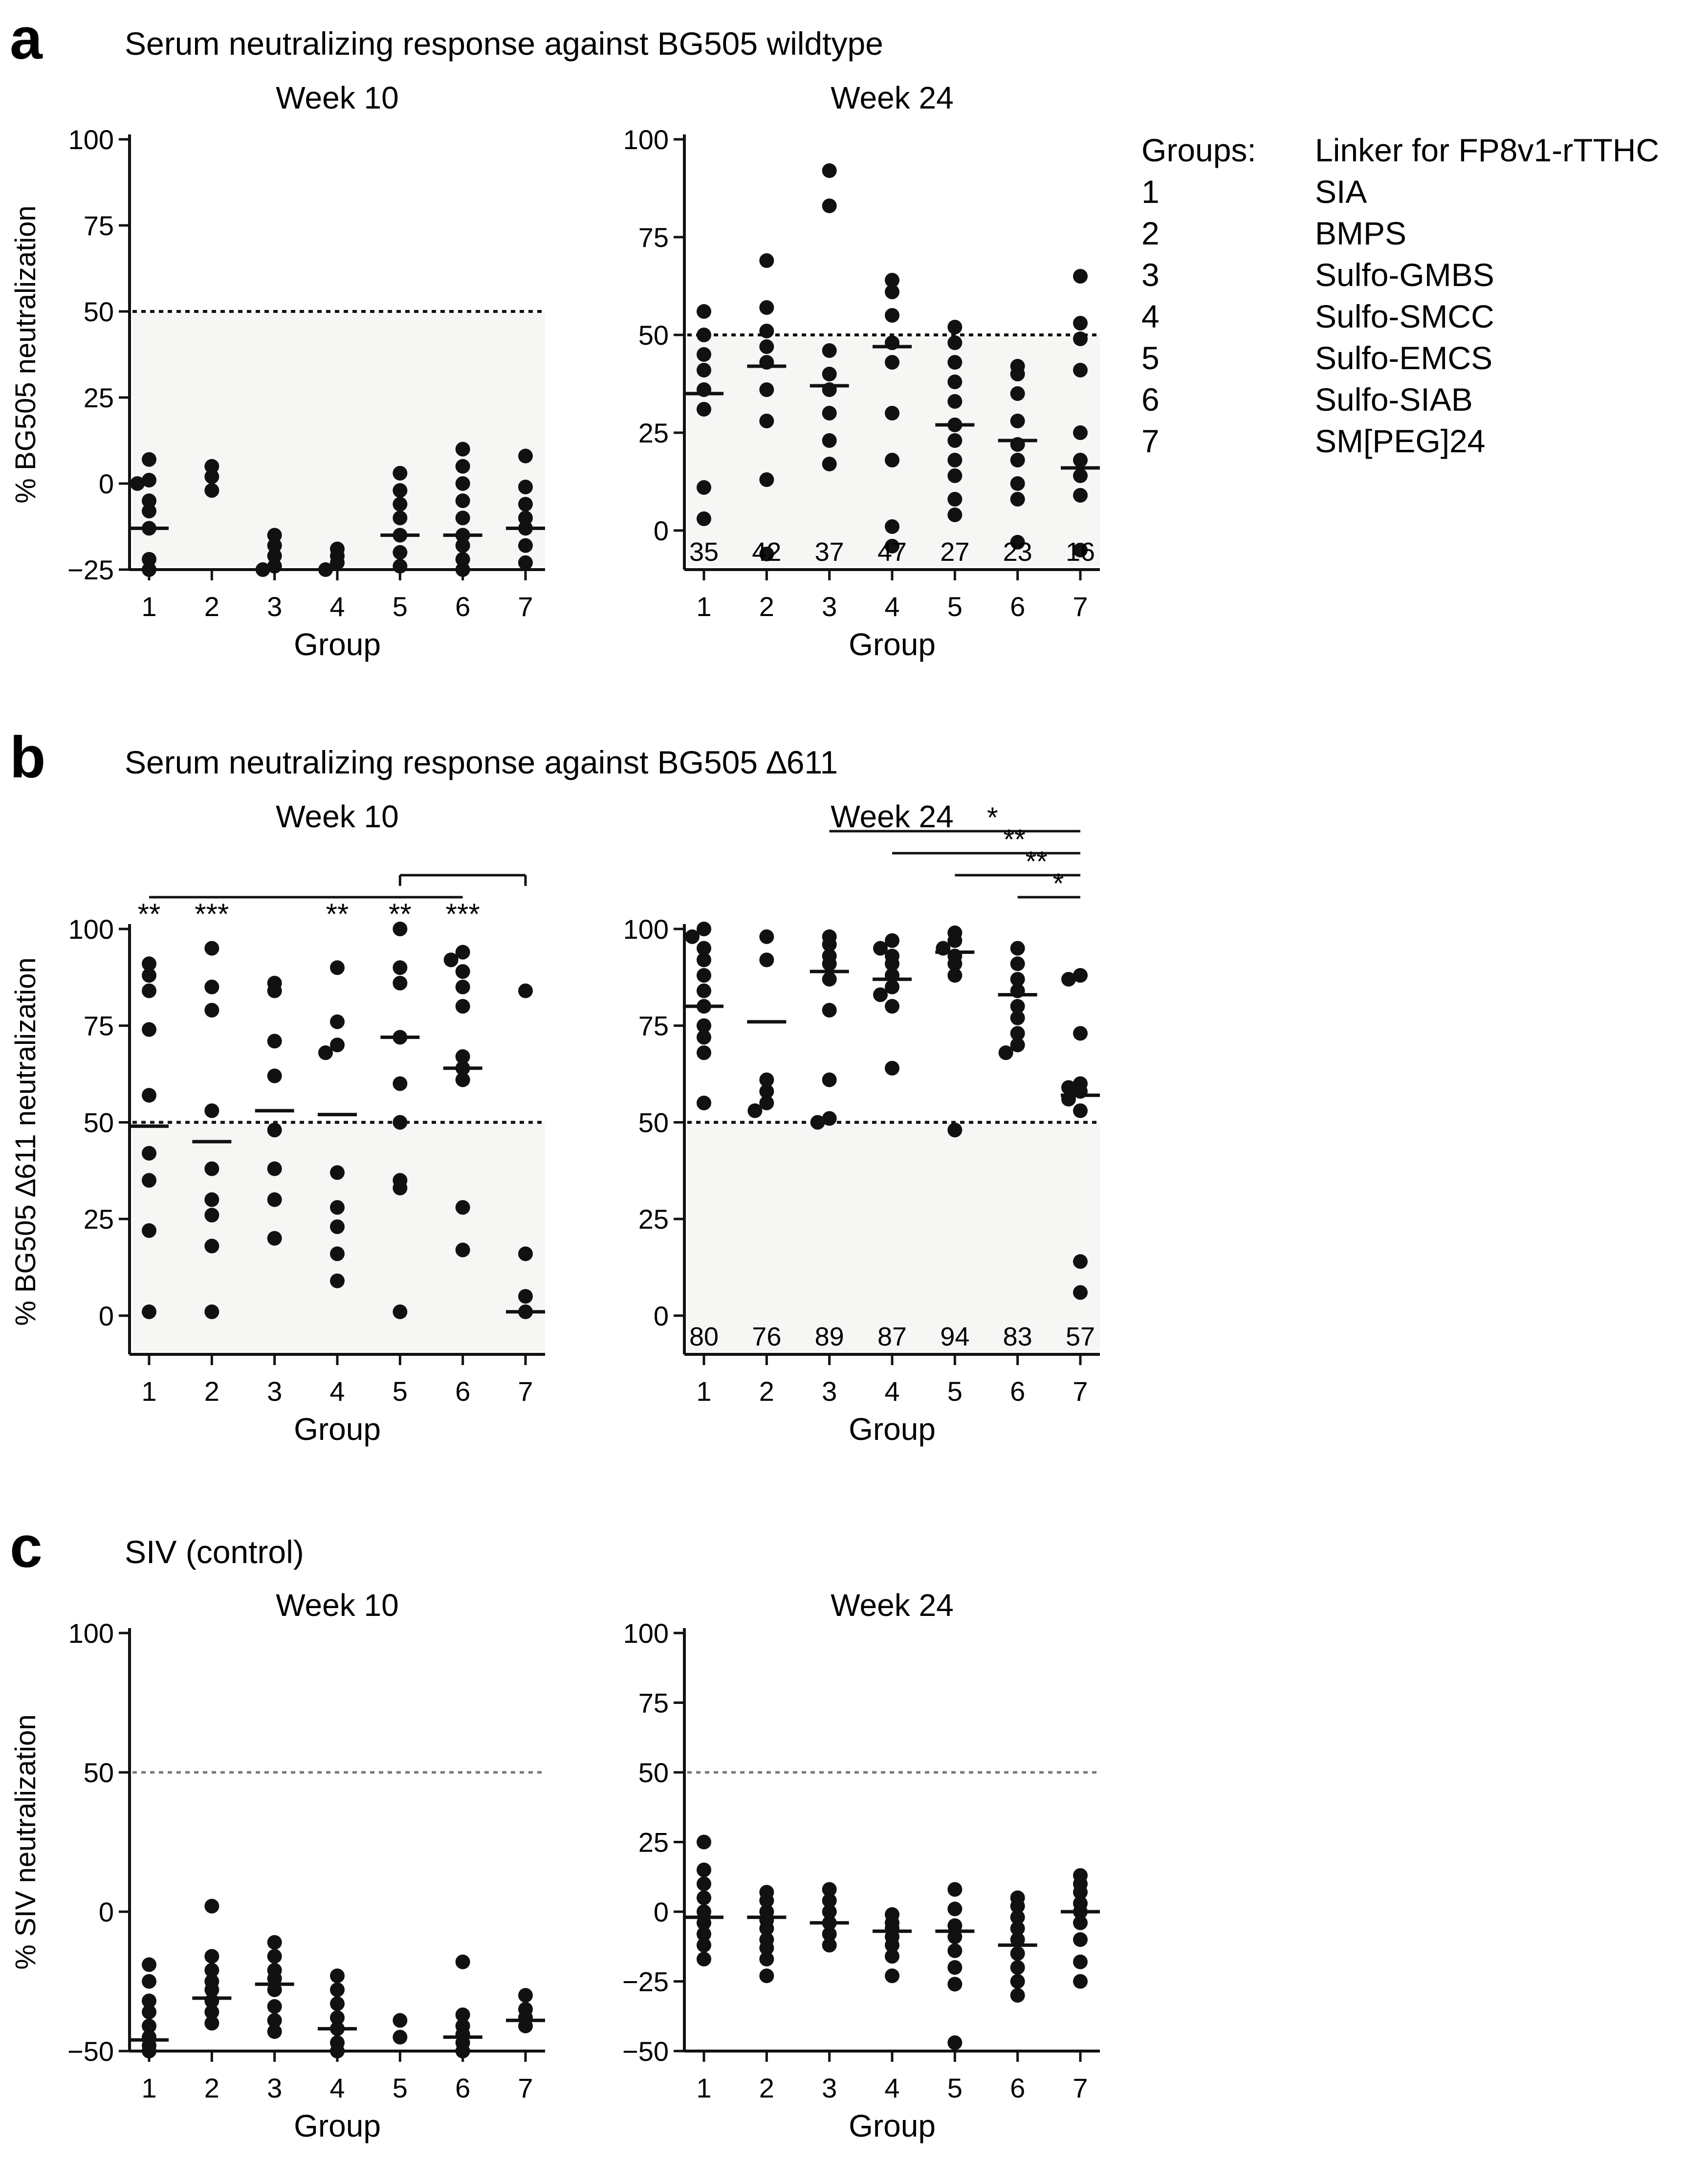 Image resolution: width=1708 pixels, height=2164 pixels. Describe the element at coordinates (892, 1605) in the screenshot. I see `chart-title: Week 24` at that location.